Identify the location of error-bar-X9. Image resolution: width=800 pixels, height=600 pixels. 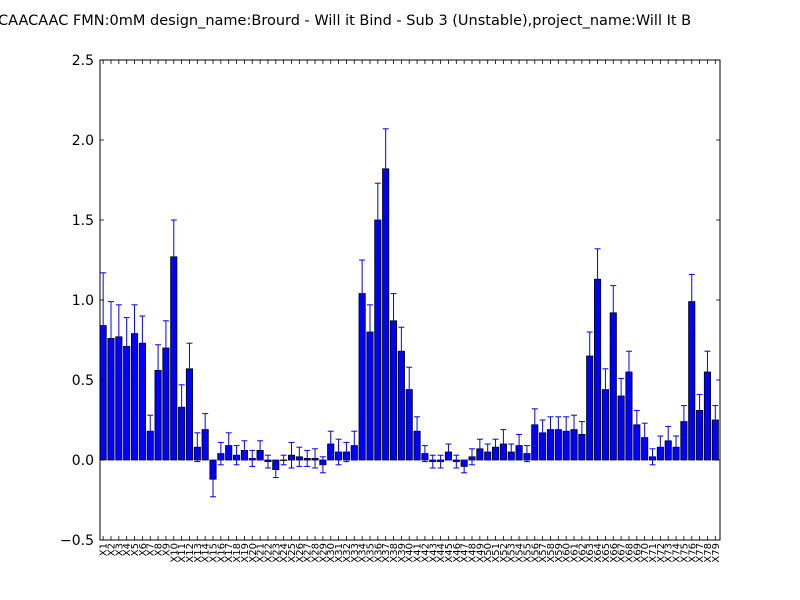
(165, 348).